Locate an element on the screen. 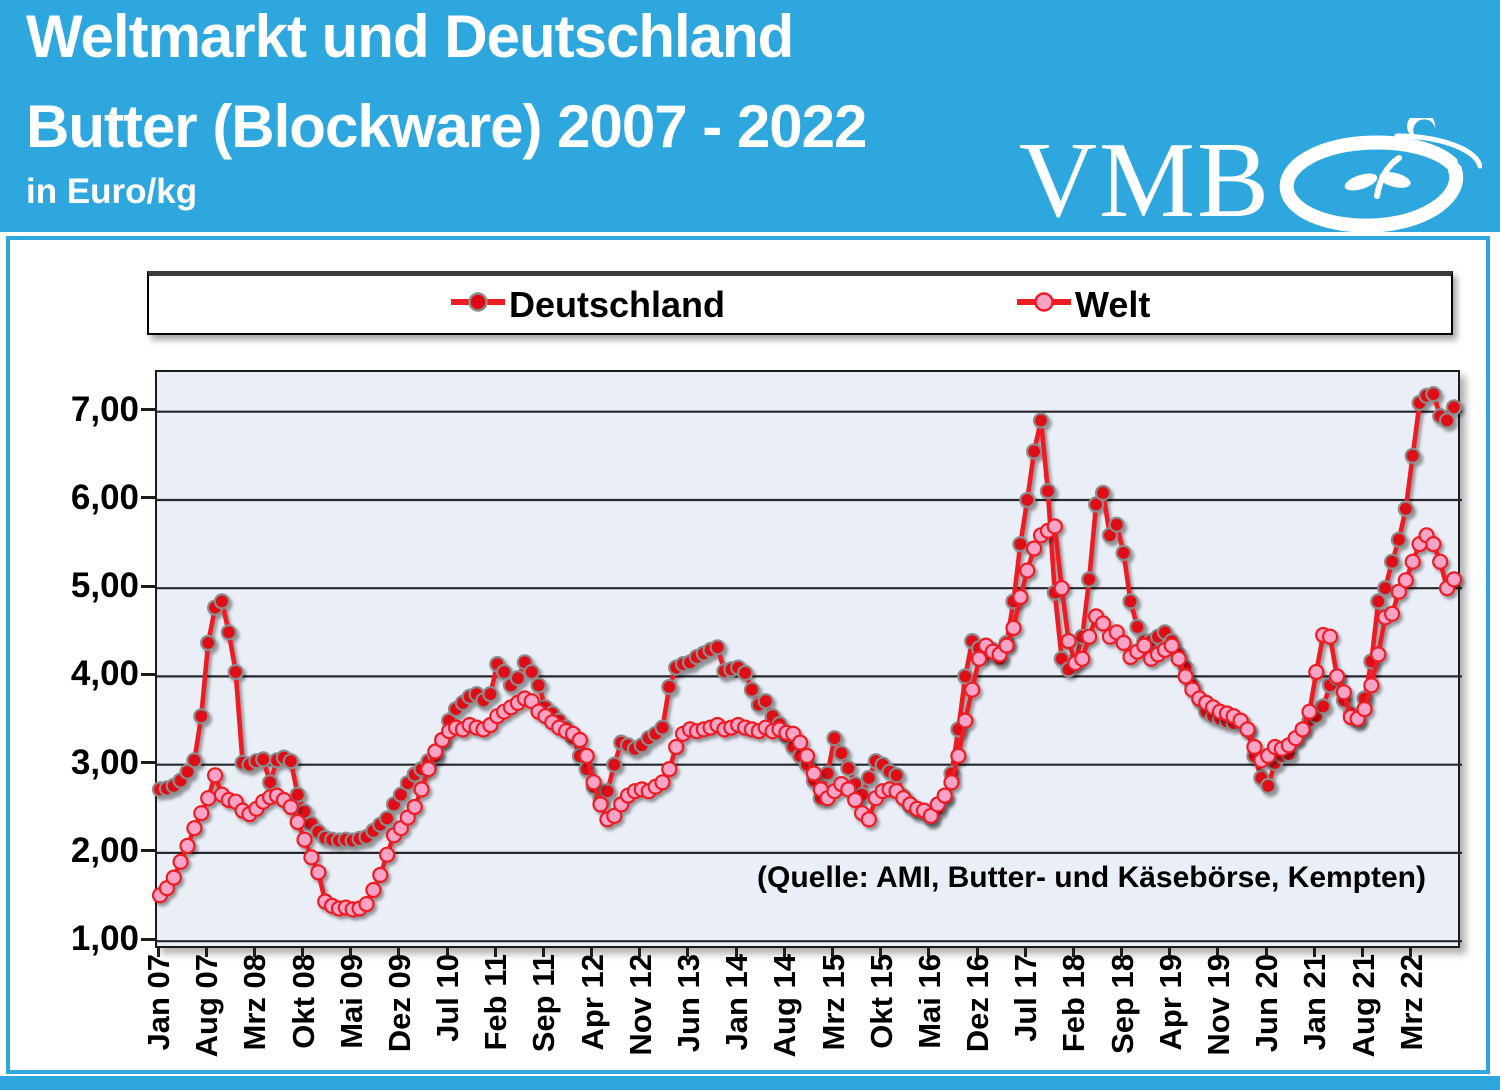 Image resolution: width=1500 pixels, height=1090 pixels. legend-entry-deutschland: Deutschland is located at coordinates (587, 304).